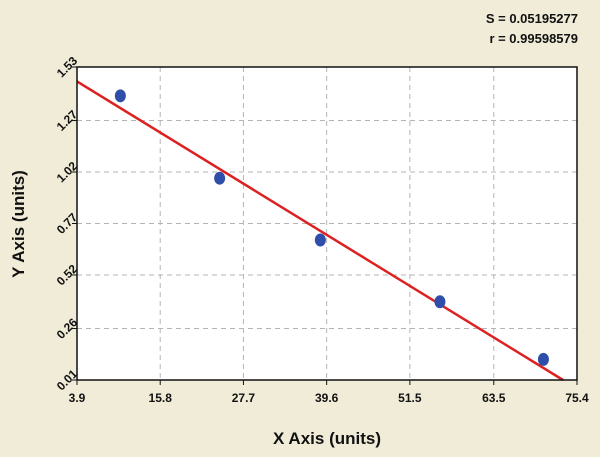 Image resolution: width=600 pixels, height=457 pixels. I want to click on x-axis-label: X Axis (units), so click(327, 438).